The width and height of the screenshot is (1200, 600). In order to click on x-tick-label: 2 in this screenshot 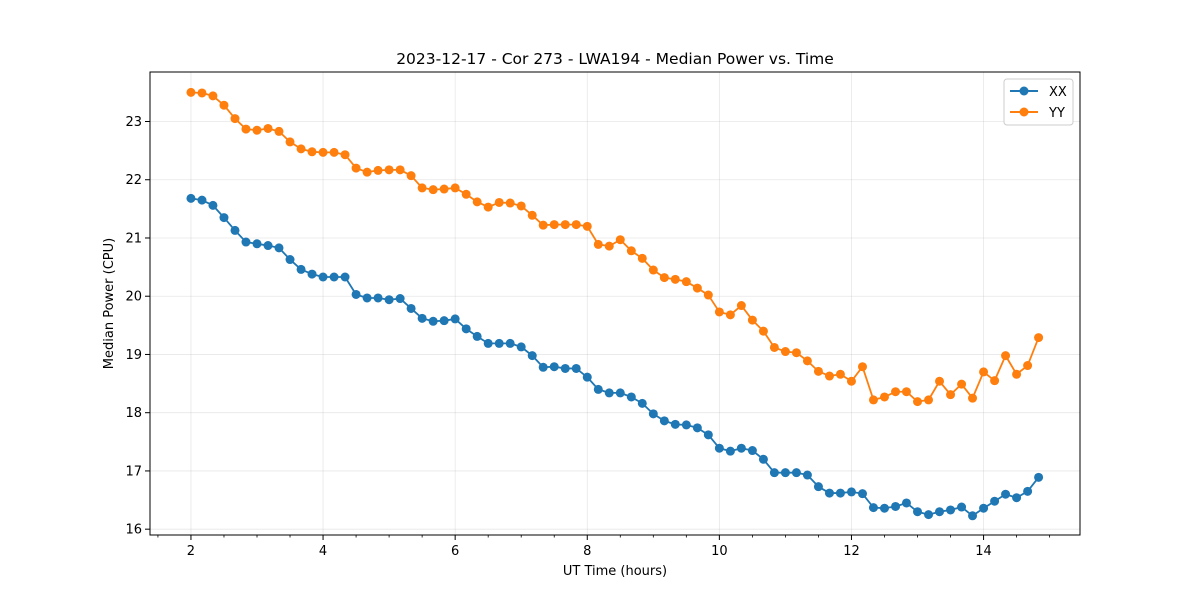, I will do `click(191, 551)`.